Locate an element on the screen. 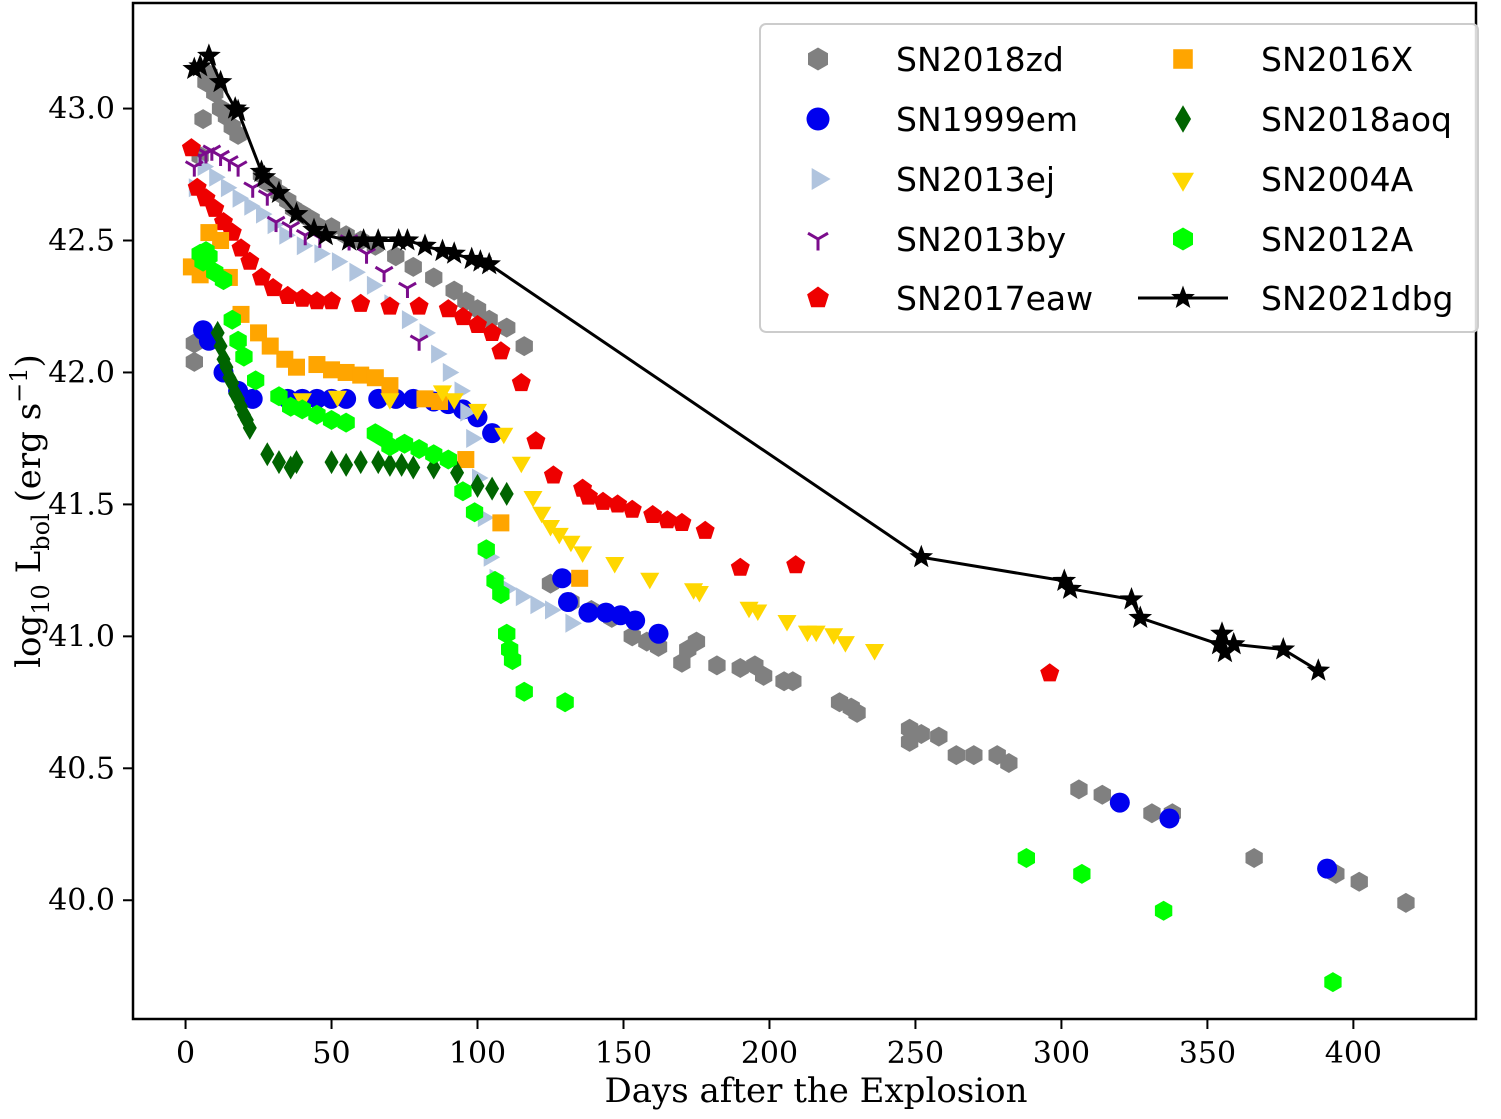 This screenshot has width=1501, height=1119. y-tick-label-42: 42.0 is located at coordinates (81, 372).